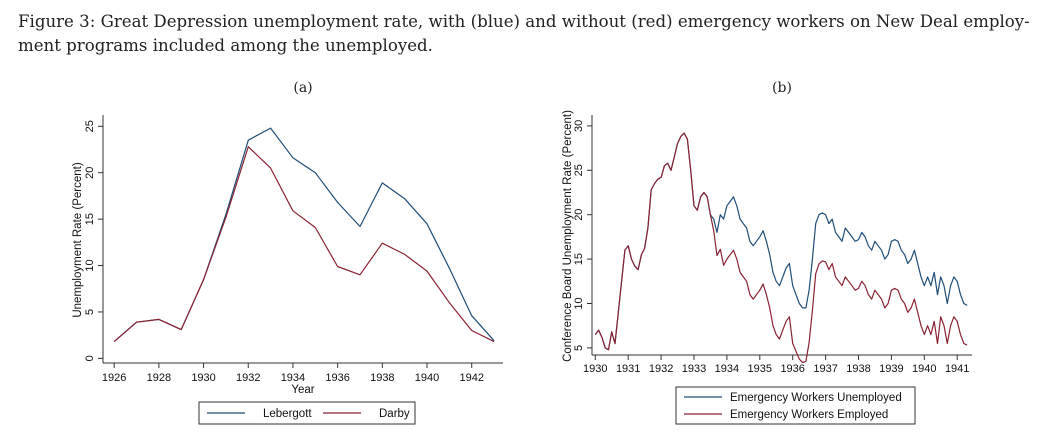 The height and width of the screenshot is (435, 1061). I want to click on legend: Lebergott Darby, so click(307, 413).